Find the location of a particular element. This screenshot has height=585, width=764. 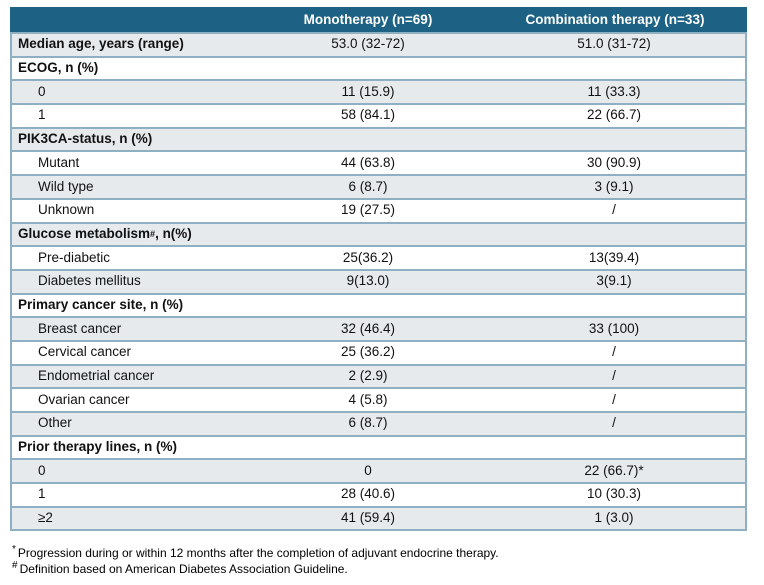

combination-value: 13(39.4) is located at coordinates (614, 257).